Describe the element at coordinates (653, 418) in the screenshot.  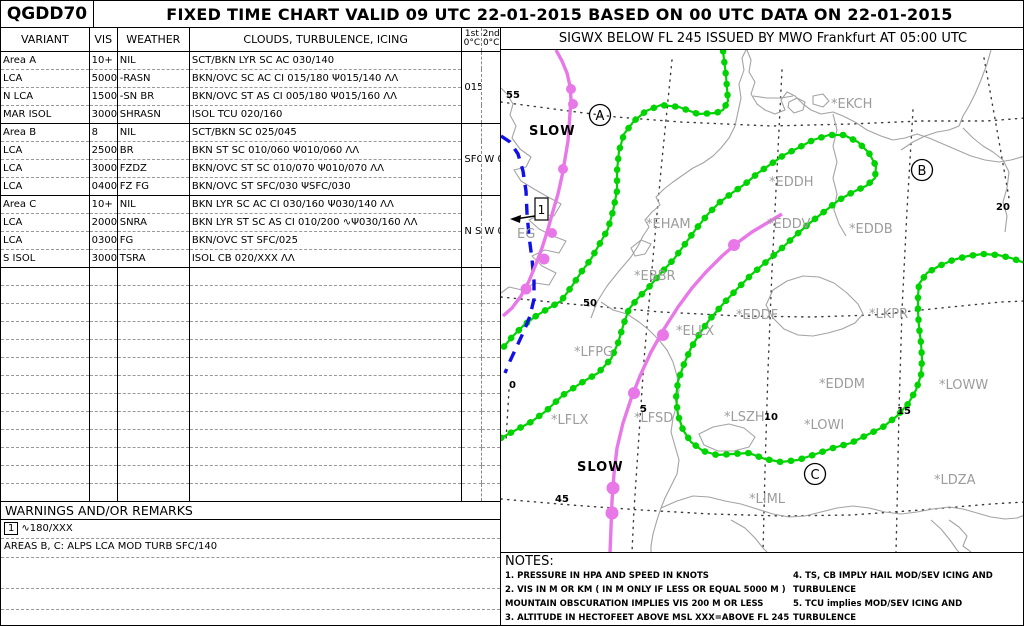
I see `station-lfsd: *LFSD` at that location.